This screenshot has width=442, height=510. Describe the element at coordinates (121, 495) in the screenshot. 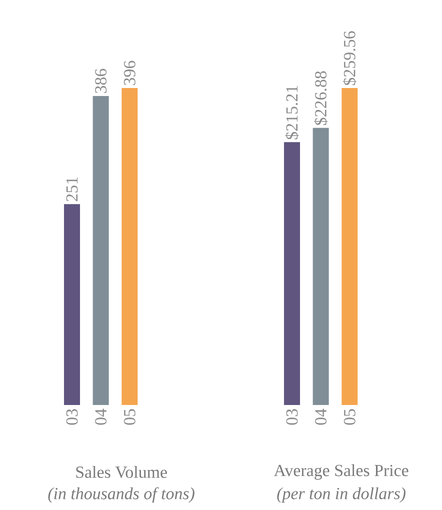

I see `text: (in thousands of tons)` at that location.